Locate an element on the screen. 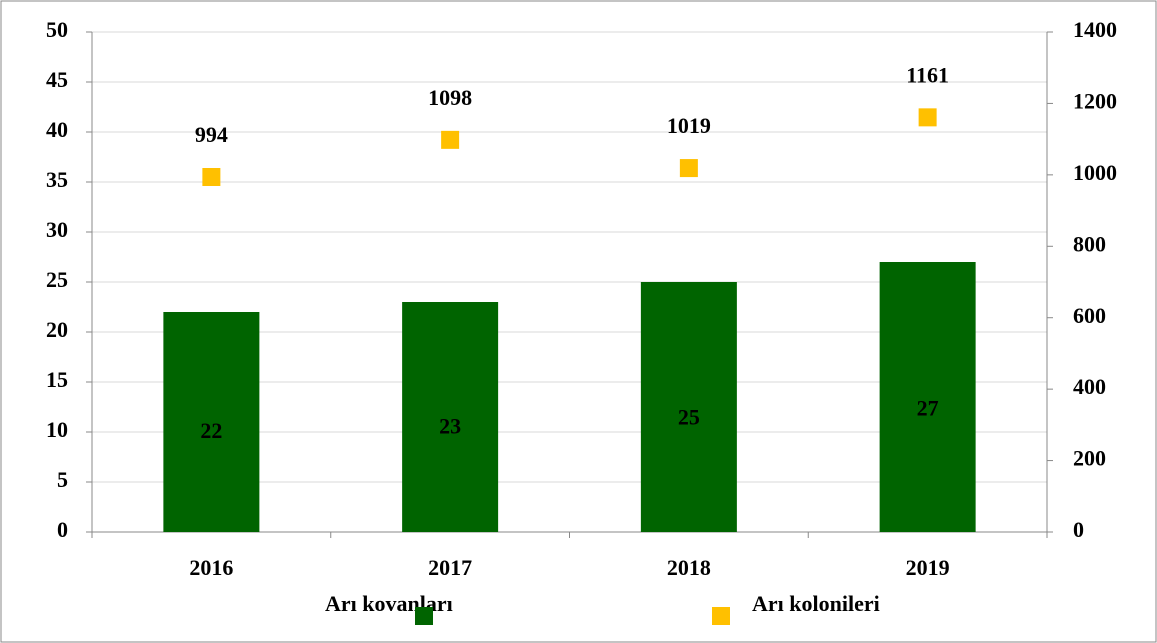 Image resolution: width=1157 pixels, height=643 pixels. bar-value-label: 23 is located at coordinates (450, 426).